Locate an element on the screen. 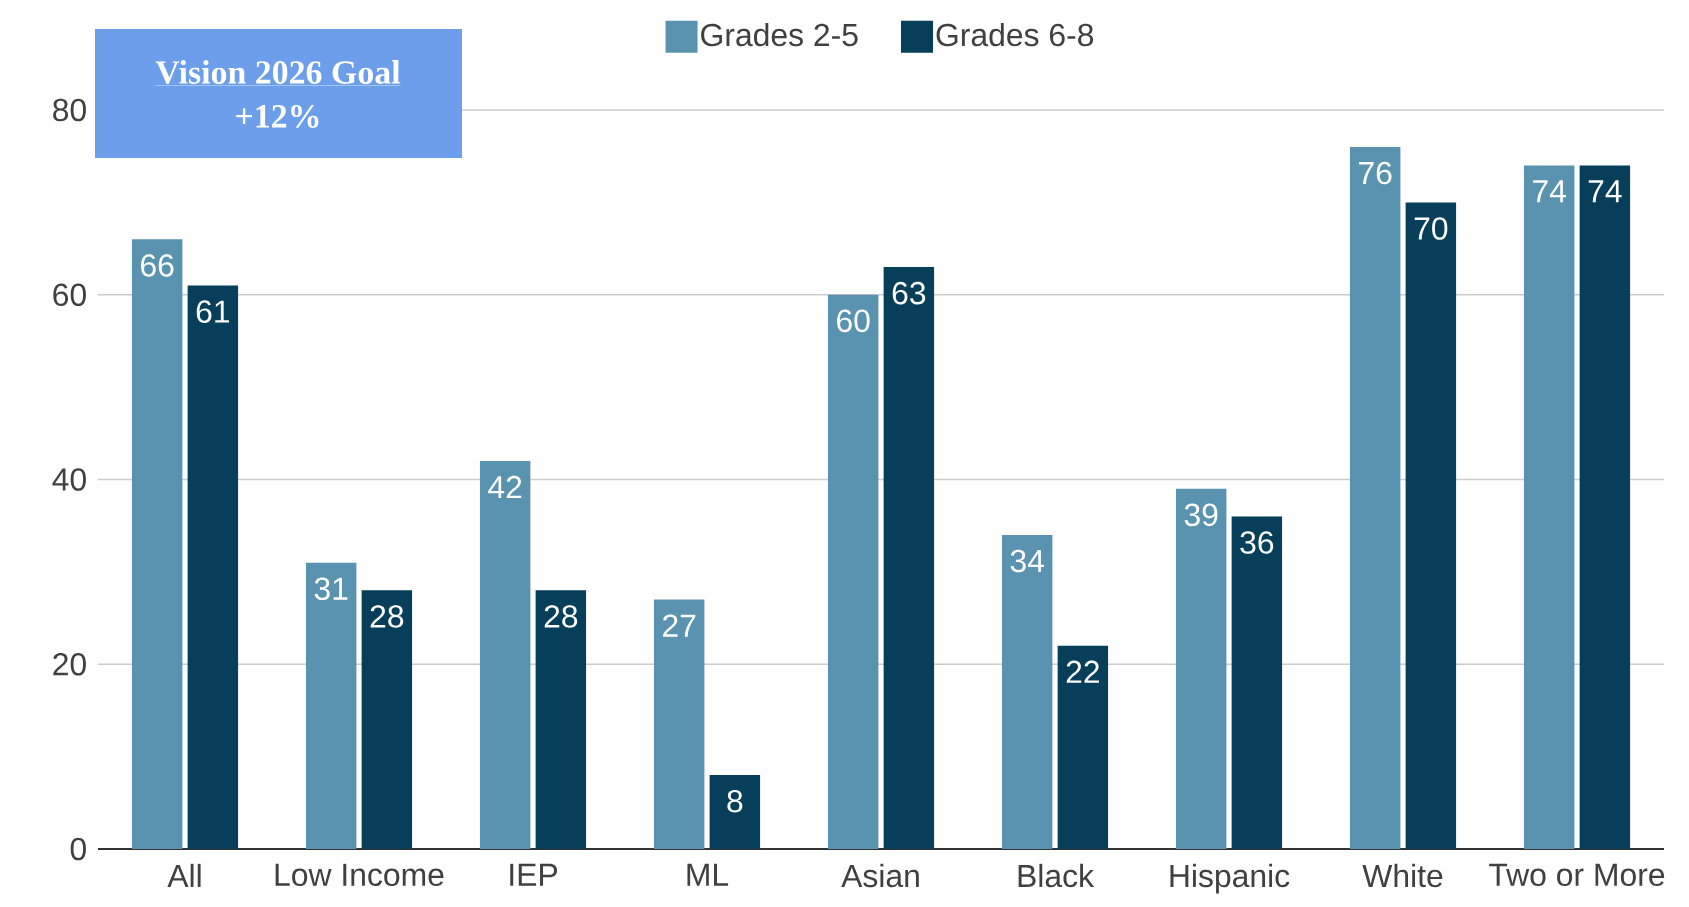  data-label: 61 is located at coordinates (213, 311).